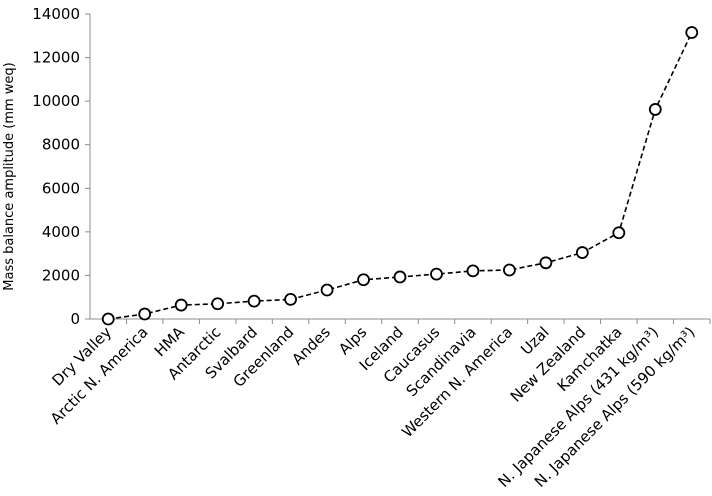 The width and height of the screenshot is (712, 496). What do you see at coordinates (311, 346) in the screenshot?
I see `x-category-label: Andes` at bounding box center [311, 346].